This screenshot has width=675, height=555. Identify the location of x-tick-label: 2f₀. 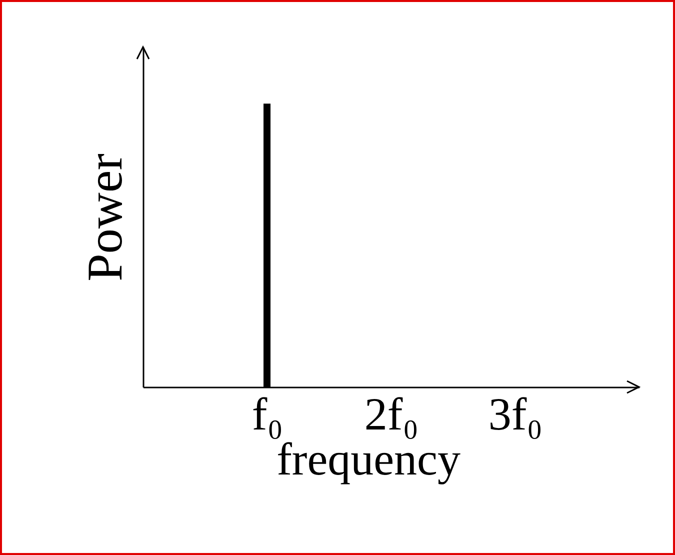
(391, 414).